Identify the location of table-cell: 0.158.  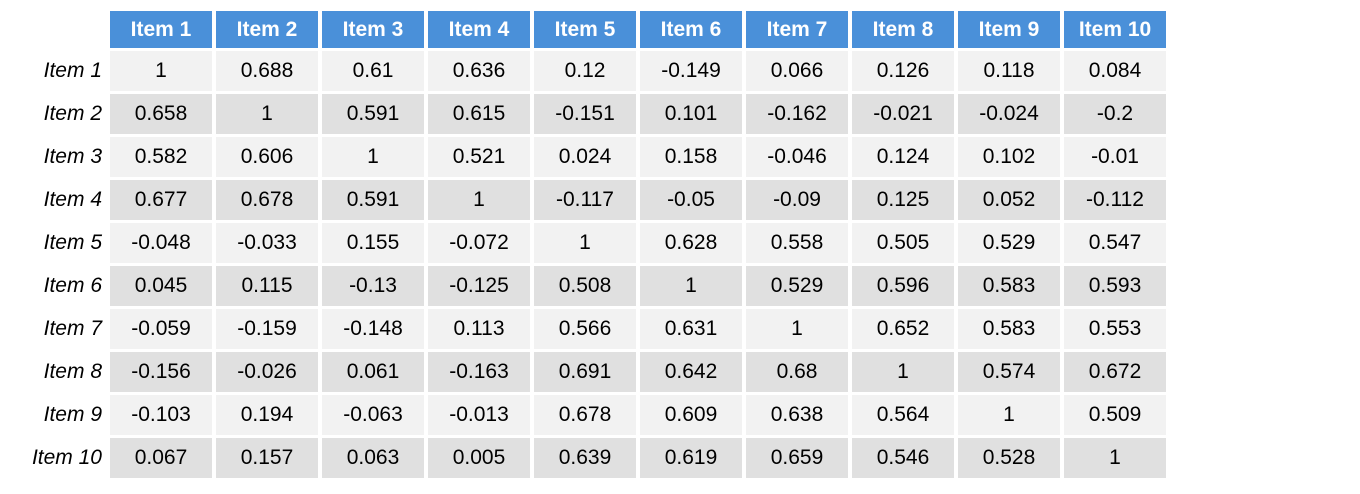
(691, 157).